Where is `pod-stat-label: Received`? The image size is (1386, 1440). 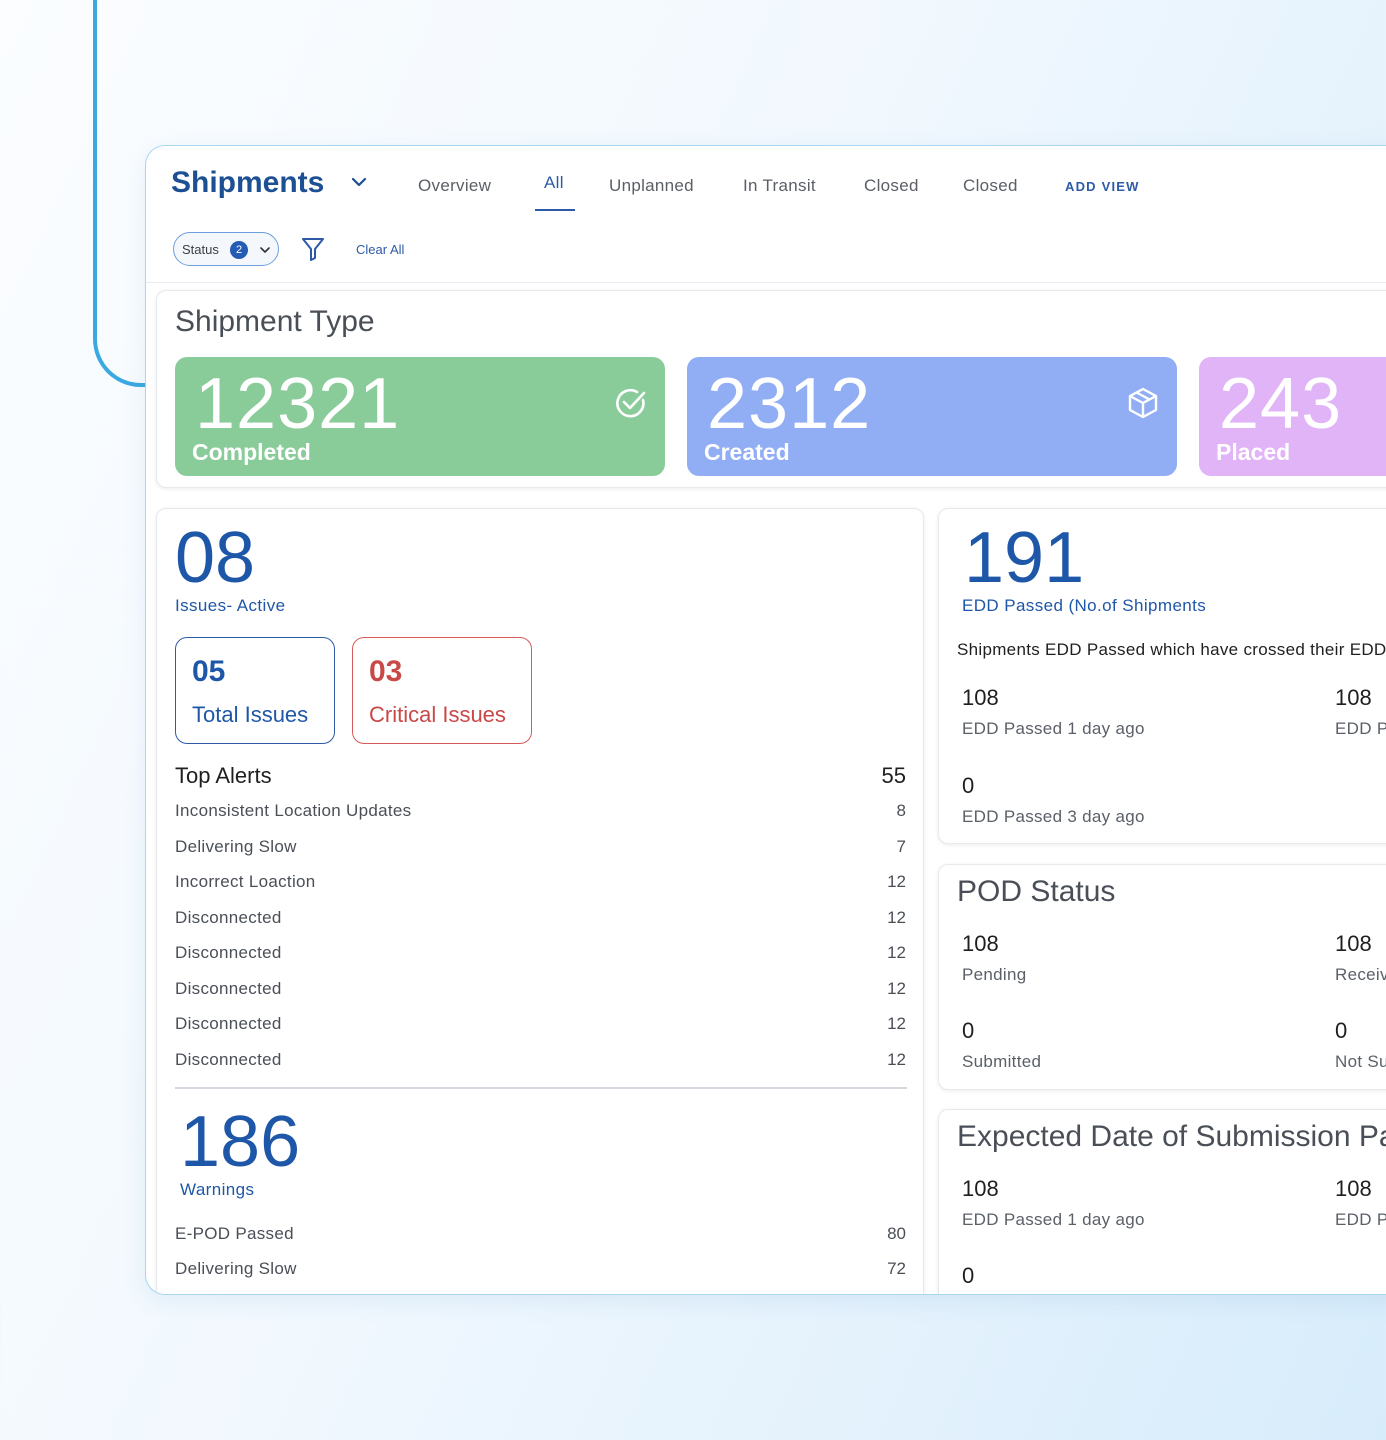
pod-stat-label: Received is located at coordinates (1360, 974).